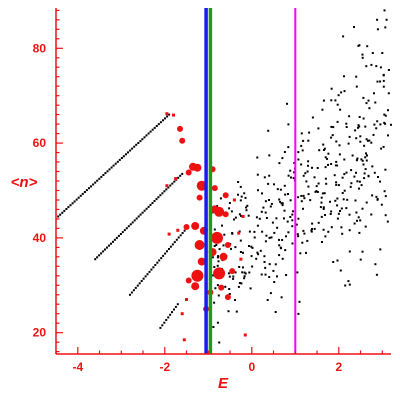  What do you see at coordinates (40, 333) in the screenshot?
I see `y-tick-label: 20` at bounding box center [40, 333].